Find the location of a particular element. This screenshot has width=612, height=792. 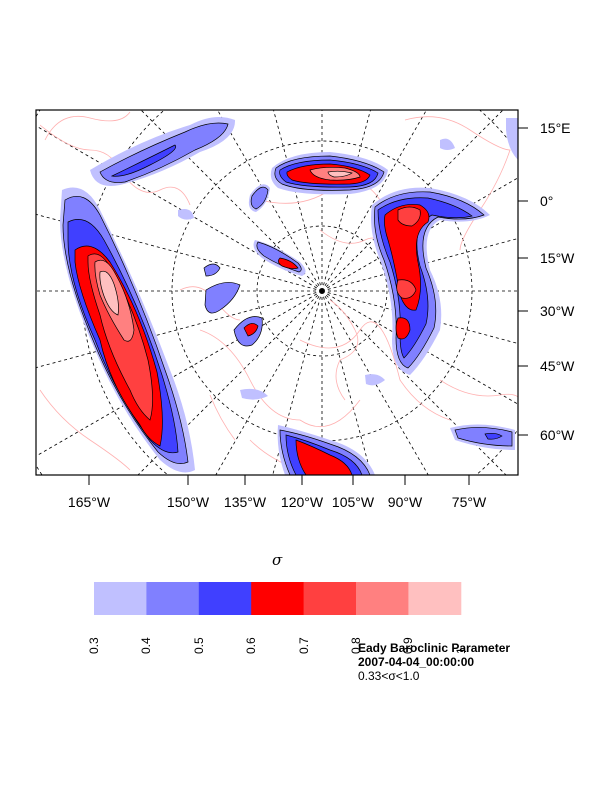

colorbar-symbol: σ is located at coordinates (277, 560).